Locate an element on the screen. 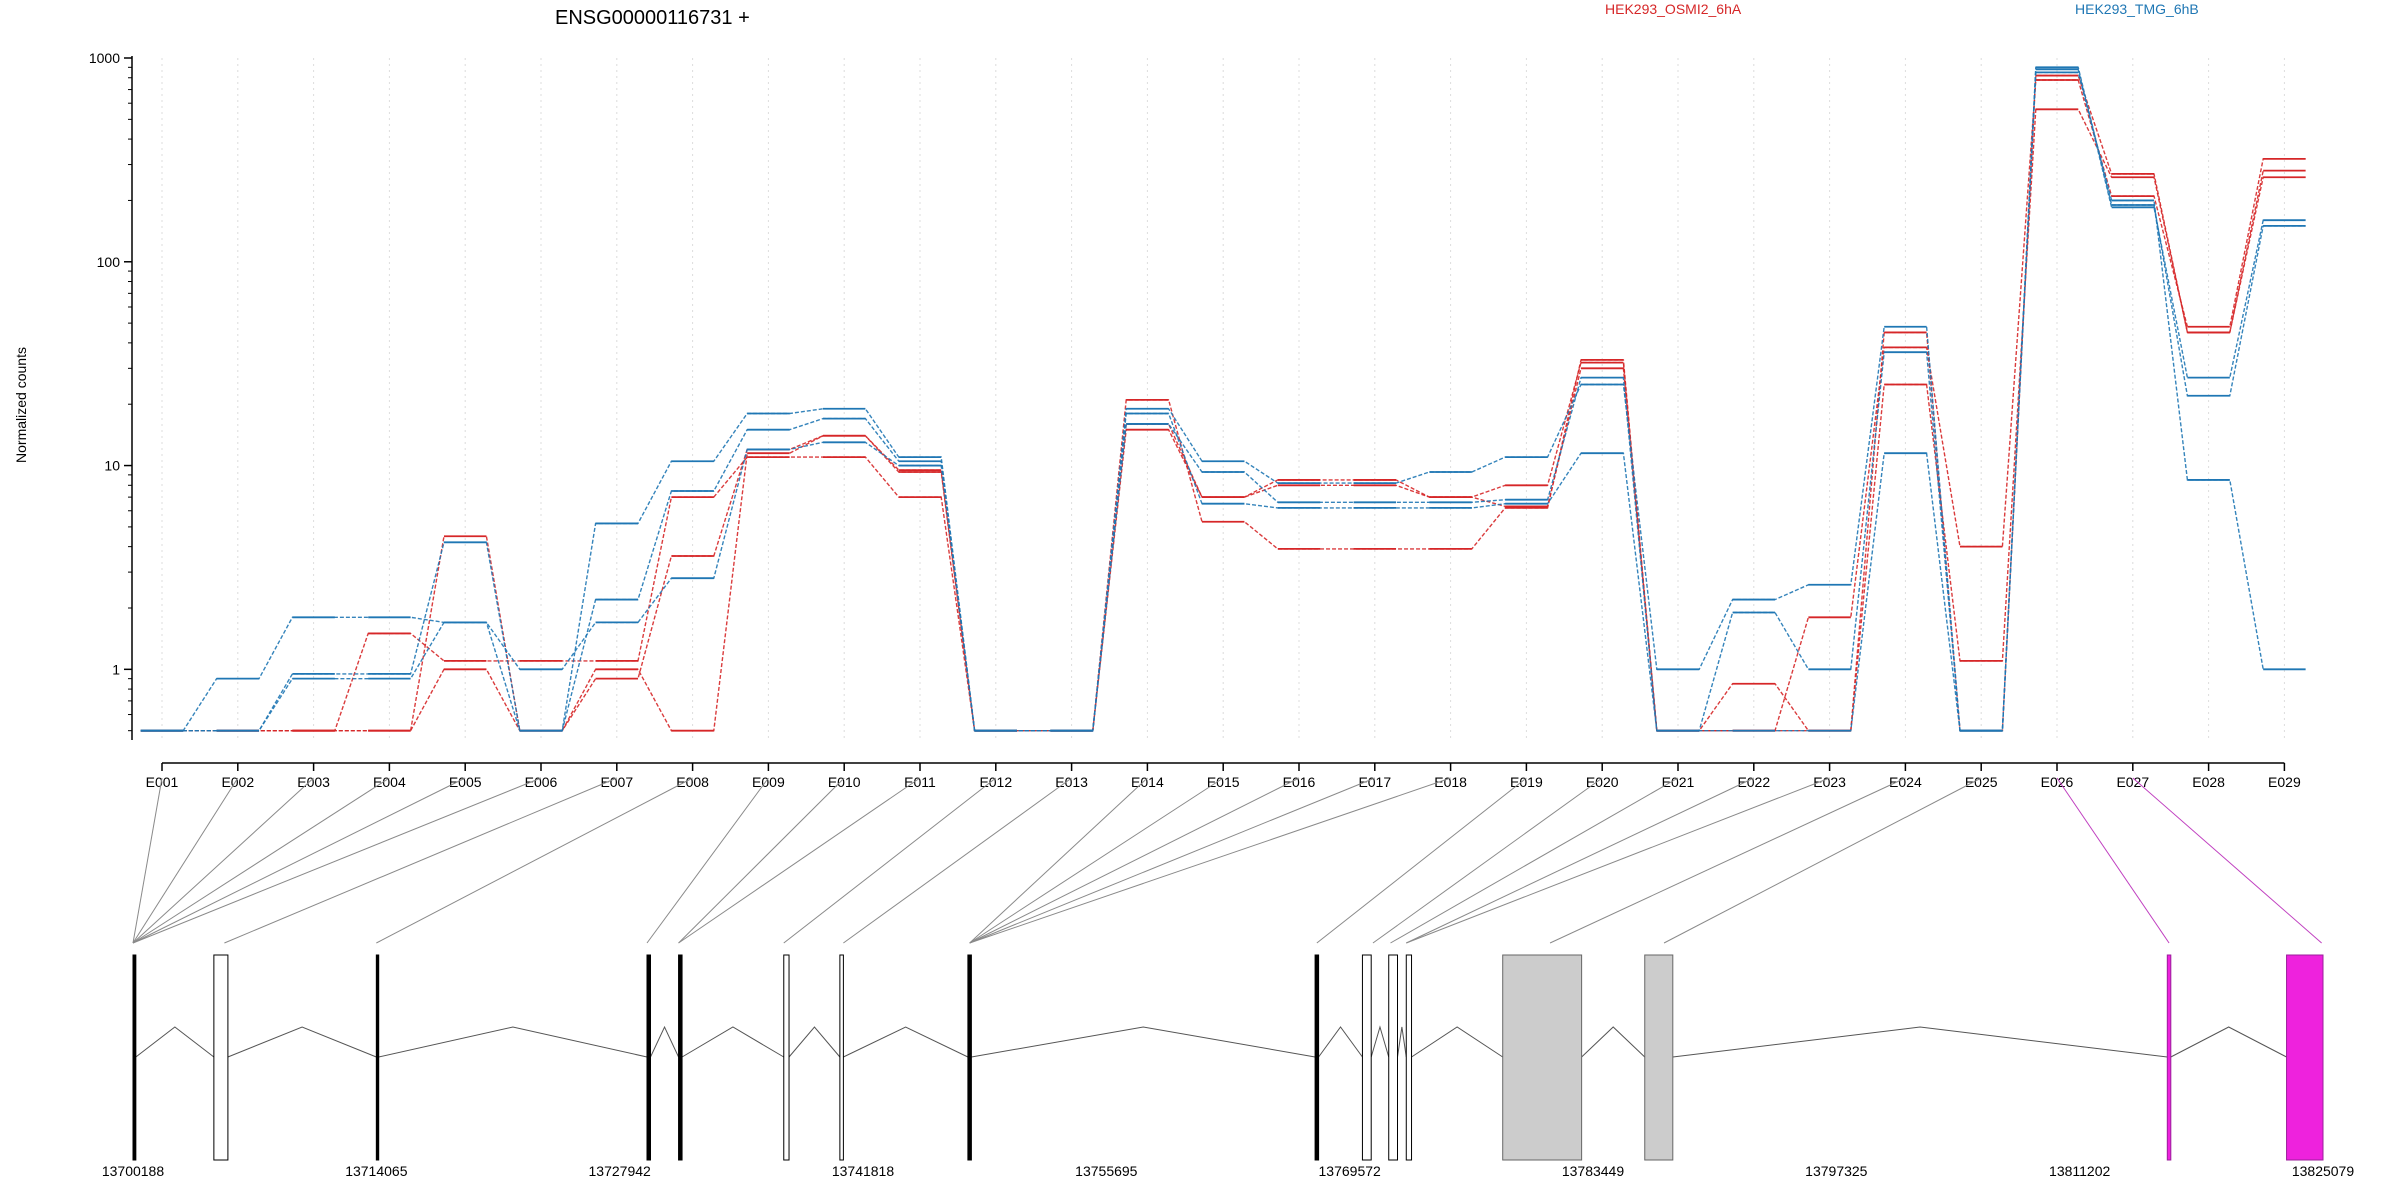  x-tick-label-e016: E016 is located at coordinates (1299, 782).